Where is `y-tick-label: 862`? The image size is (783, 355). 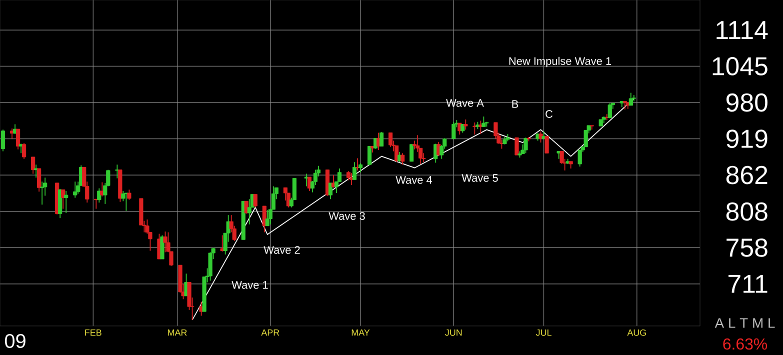
y-tick-label: 862 is located at coordinates (747, 175).